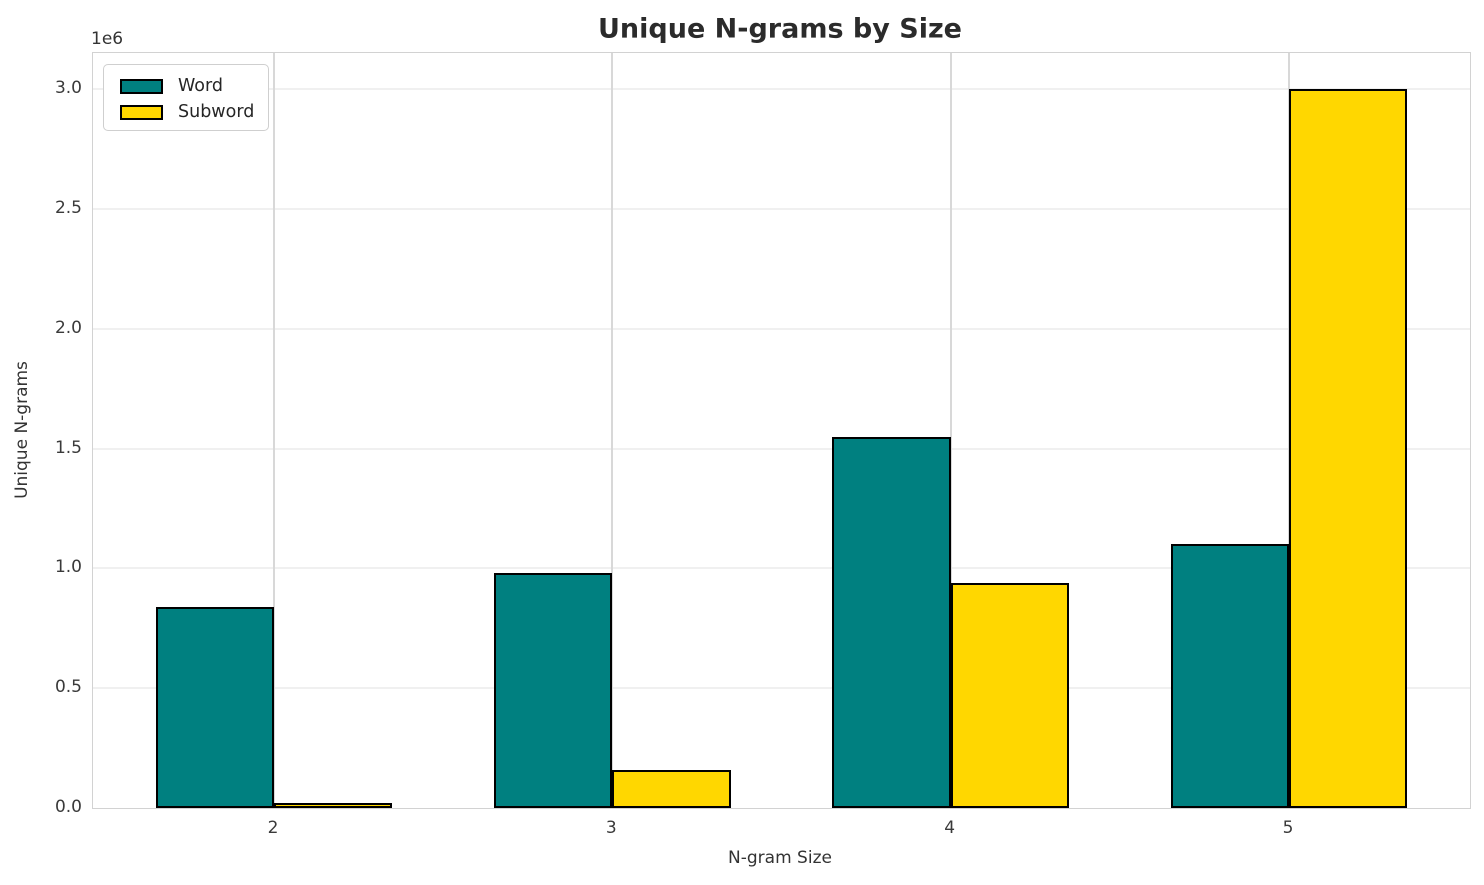 The image size is (1484, 885). Describe the element at coordinates (68, 327) in the screenshot. I see `y-tick-label-2.0: 2.0` at that location.